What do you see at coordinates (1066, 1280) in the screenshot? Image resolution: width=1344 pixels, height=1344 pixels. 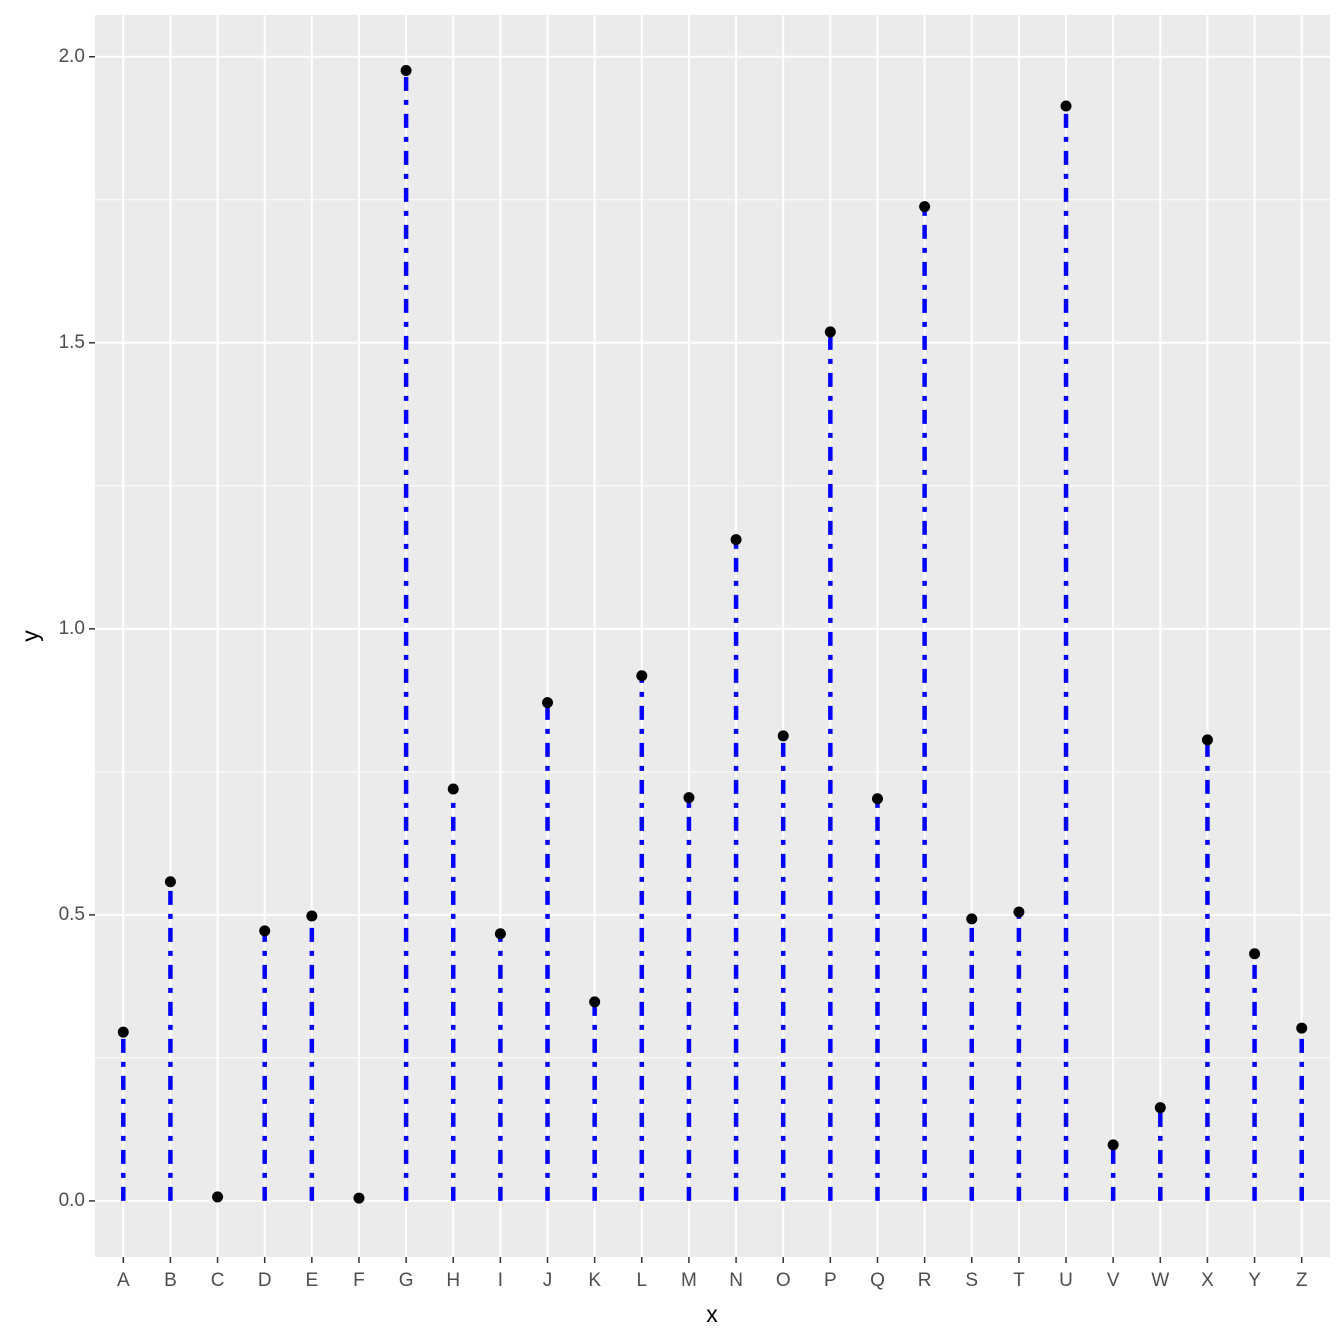 I see `x-tick-label: U` at bounding box center [1066, 1280].